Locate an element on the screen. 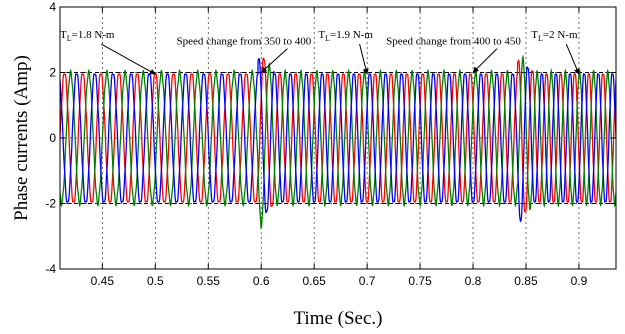 The height and width of the screenshot is (334, 625). y-tick-label: -4 is located at coordinates (50, 269).